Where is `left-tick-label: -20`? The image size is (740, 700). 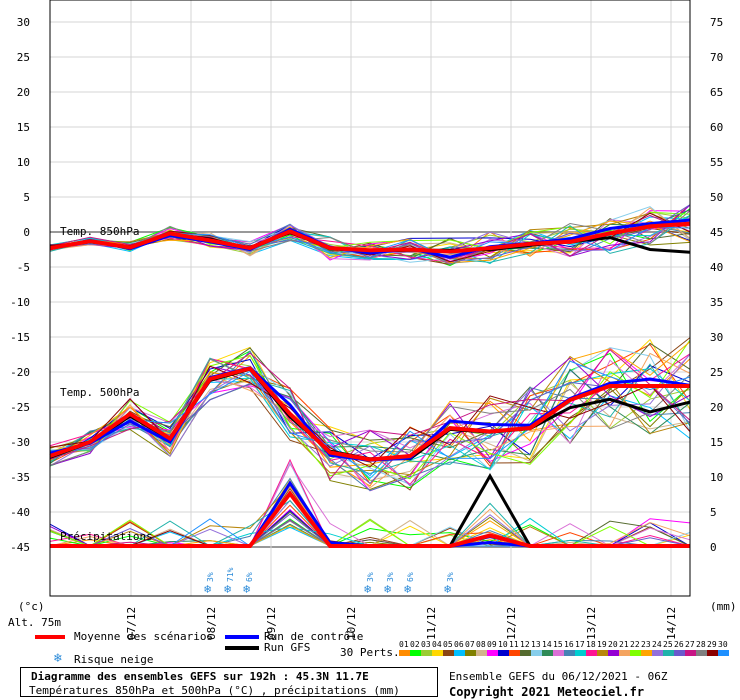
left-tick-label: -20 is located at coordinates (20, 372).